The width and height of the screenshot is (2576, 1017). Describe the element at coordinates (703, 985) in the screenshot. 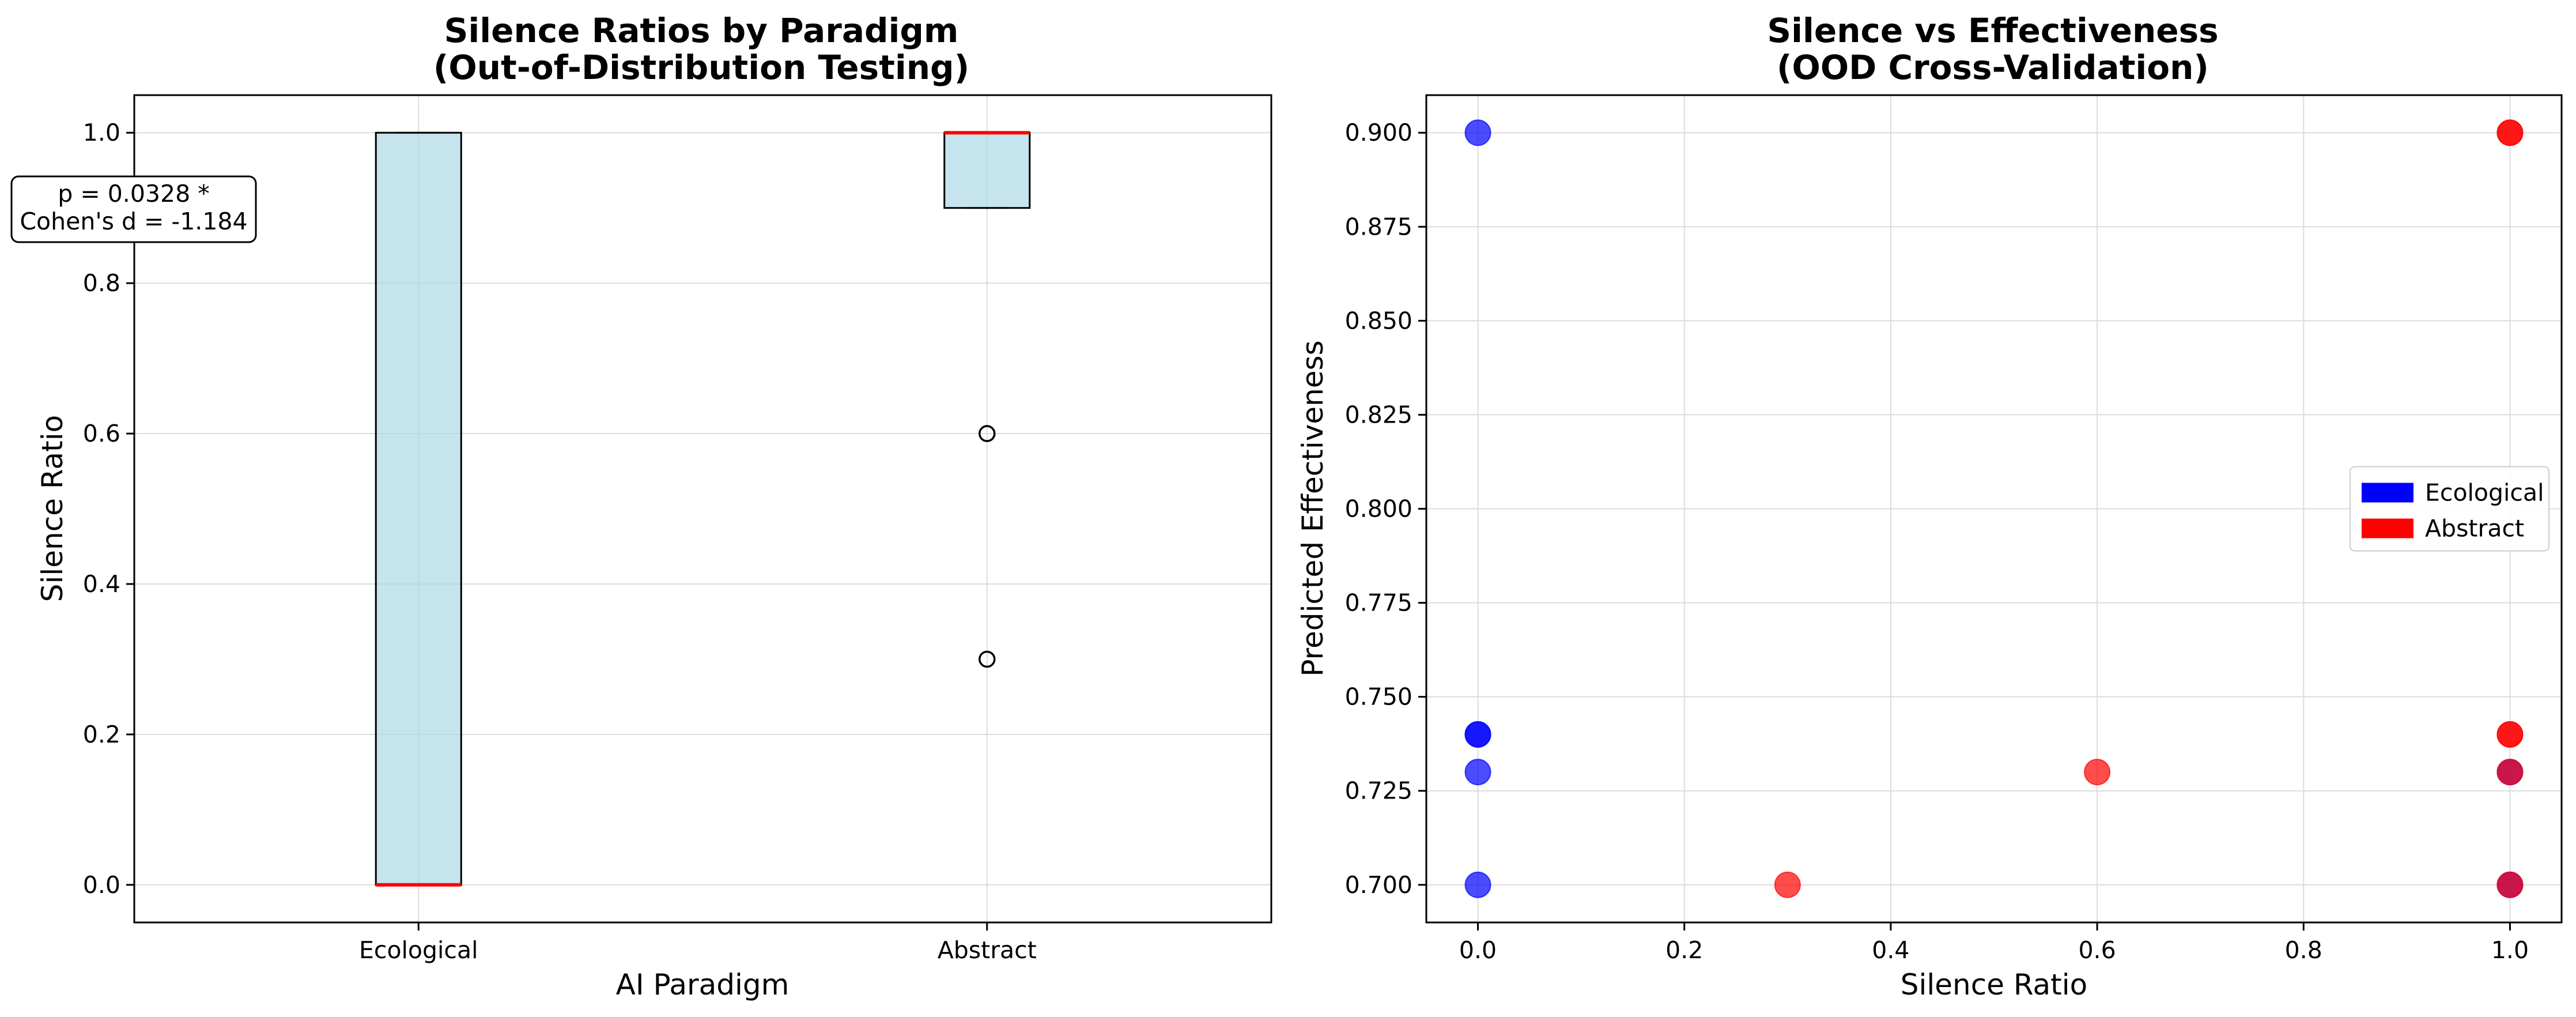

I see `boxplot-x-axis-label: AI Paradigm` at that location.